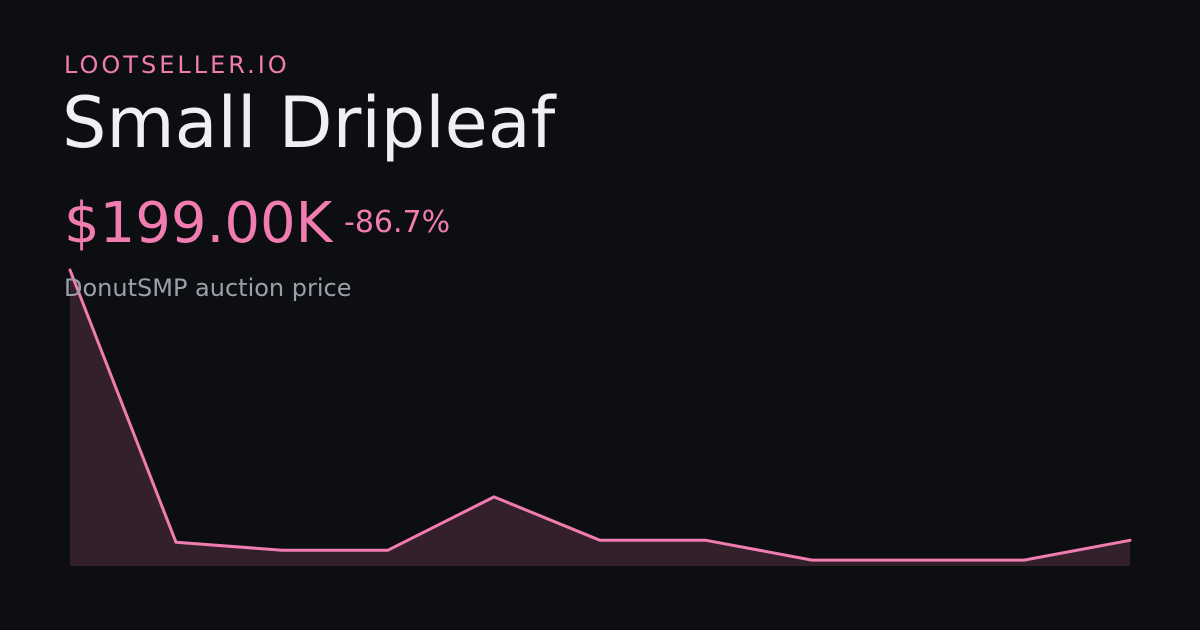 Image resolution: width=1200 pixels, height=630 pixels. What do you see at coordinates (397, 222) in the screenshot?
I see `price-change: -86.7%` at bounding box center [397, 222].